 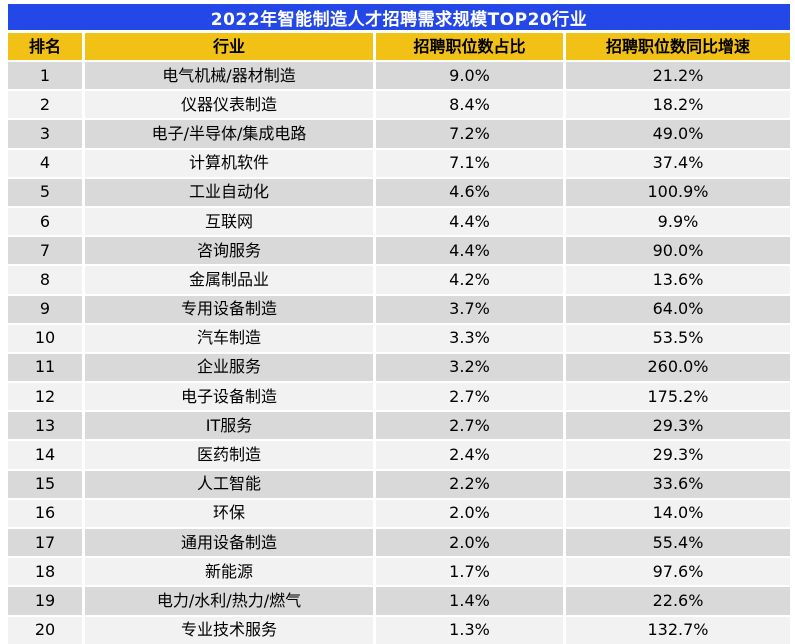 What do you see at coordinates (469, 309) in the screenshot?
I see `share-cell: 3.7%` at bounding box center [469, 309].